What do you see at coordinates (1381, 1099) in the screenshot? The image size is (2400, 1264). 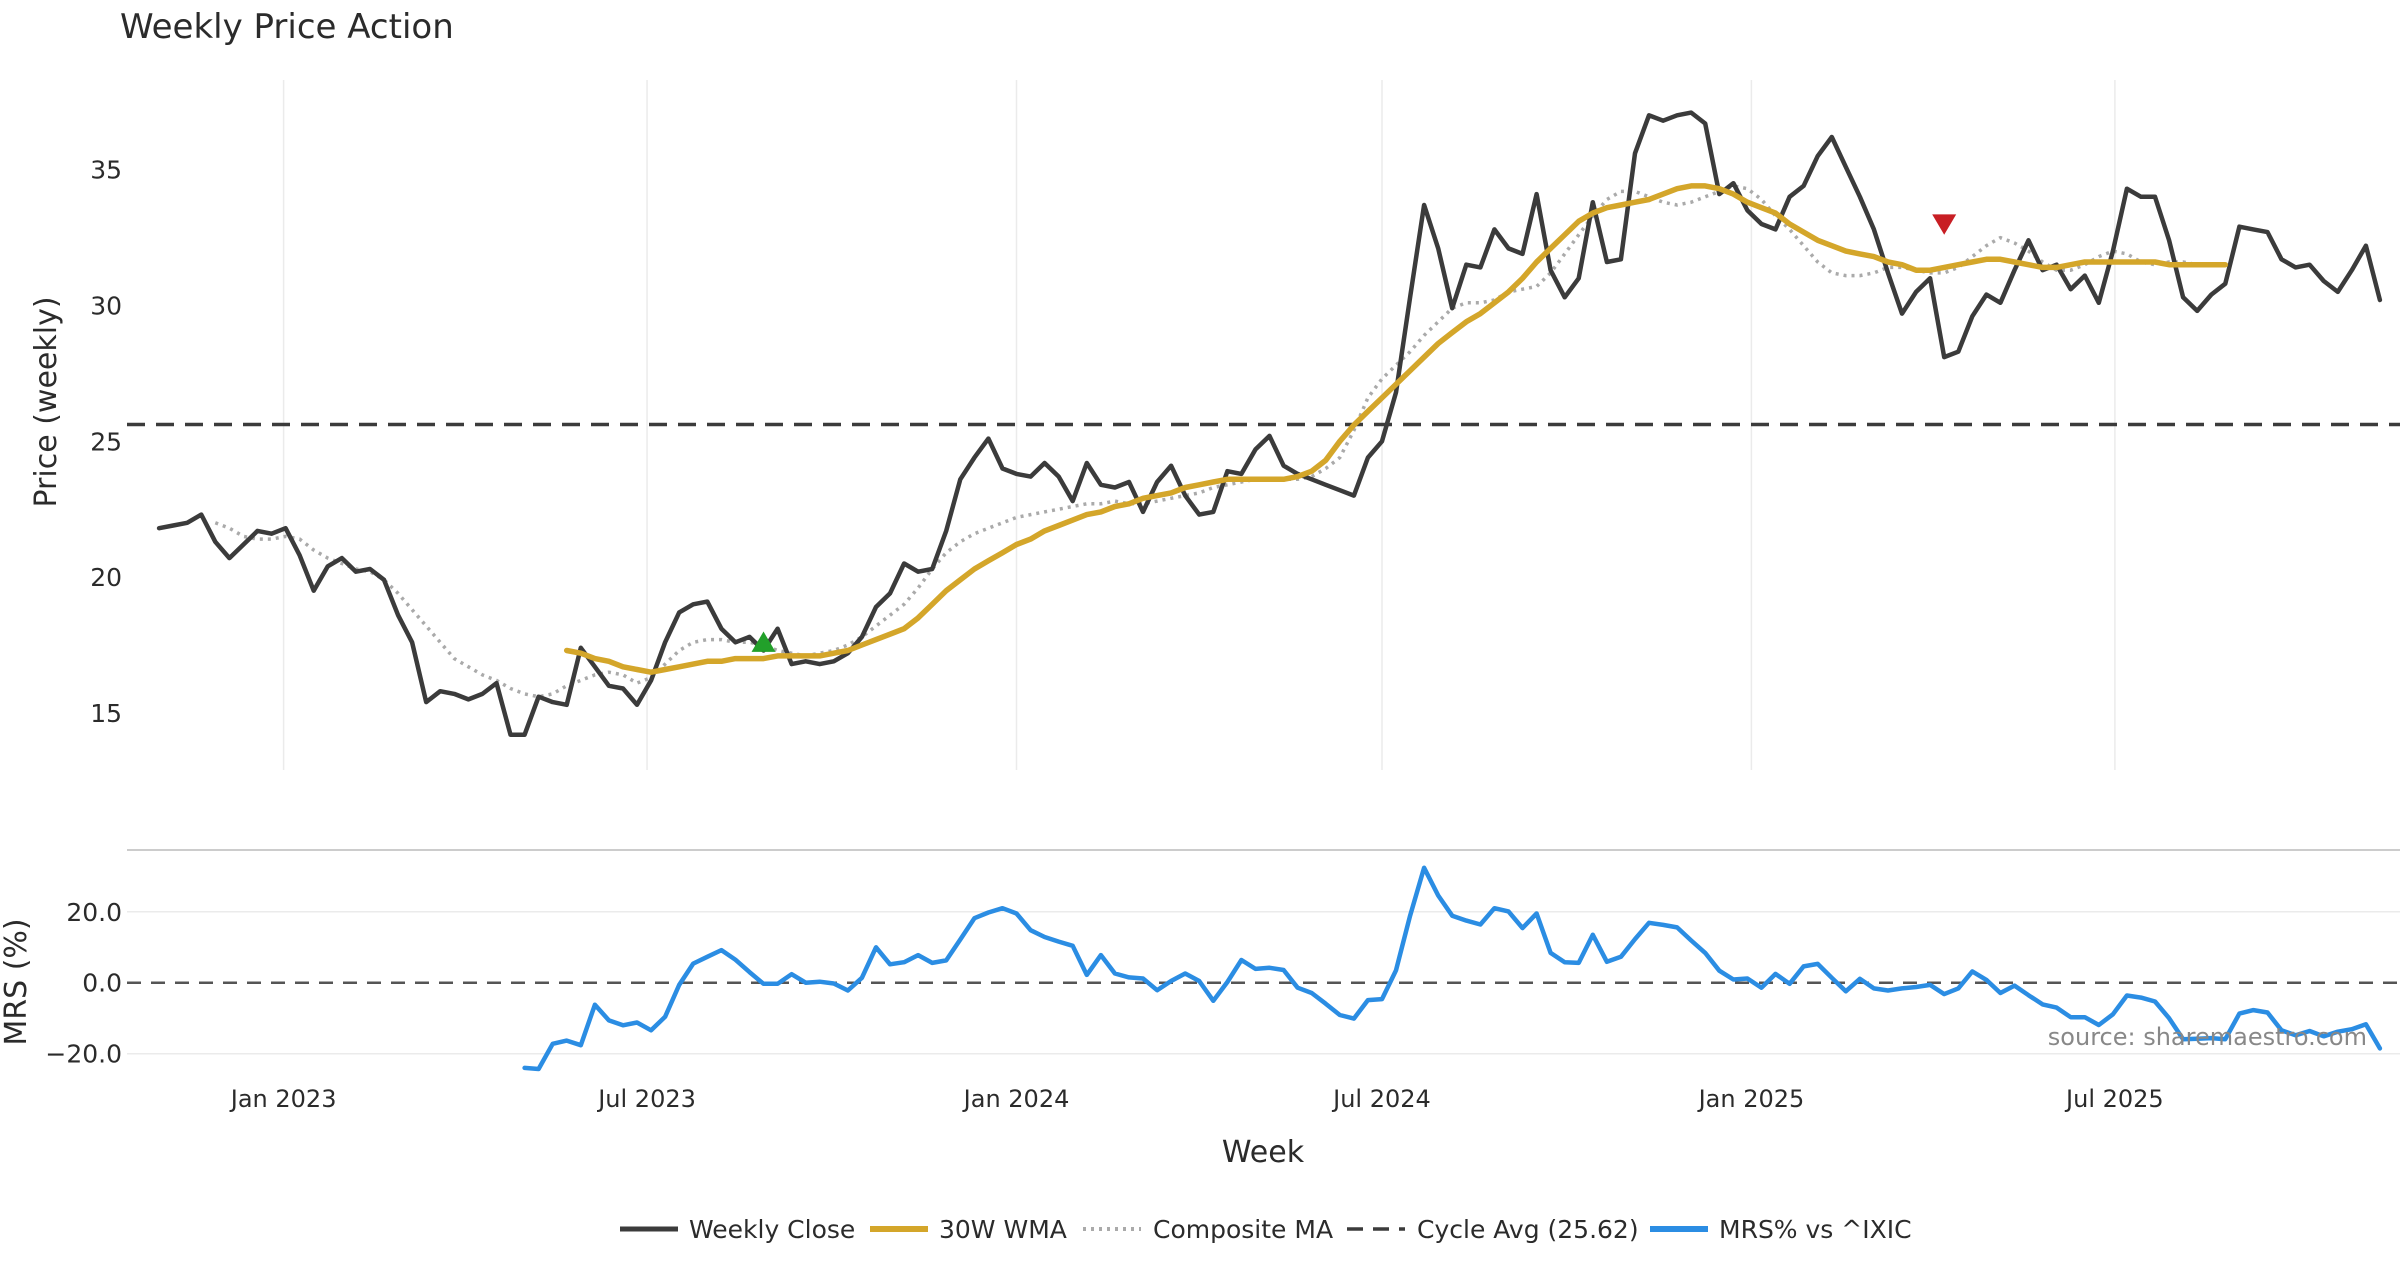 I see `x-tick-label: Jul 2024` at bounding box center [1381, 1099].